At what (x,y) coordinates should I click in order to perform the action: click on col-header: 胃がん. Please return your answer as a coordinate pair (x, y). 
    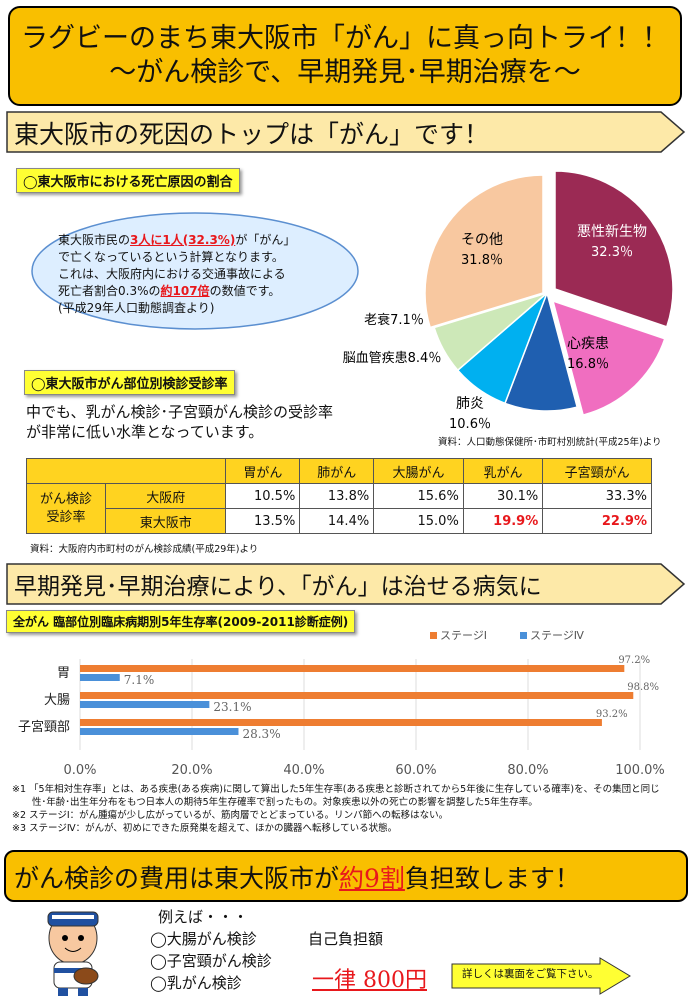
    Looking at the image, I should click on (263, 471).